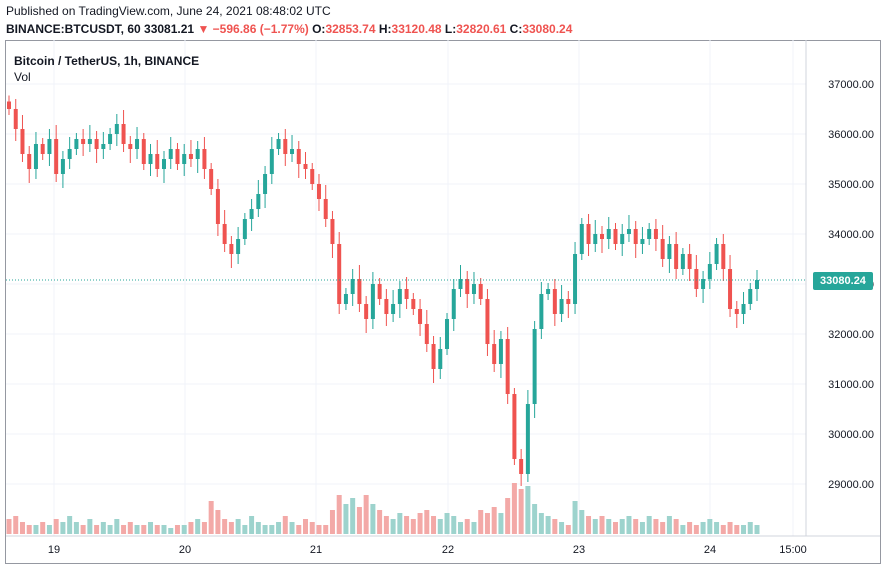  Describe the element at coordinates (851, 435) in the screenshot. I see `y-tick-label: 30000.00` at that location.